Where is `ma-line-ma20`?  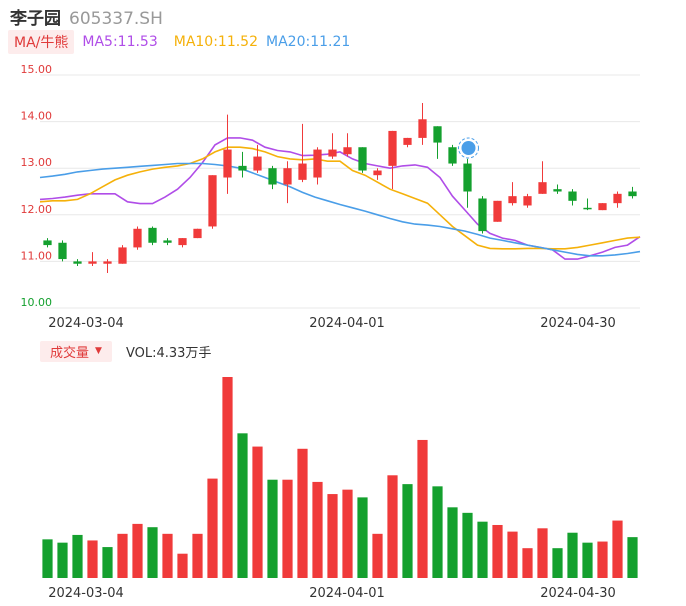
ma-line-ma20 is located at coordinates (340, 209).